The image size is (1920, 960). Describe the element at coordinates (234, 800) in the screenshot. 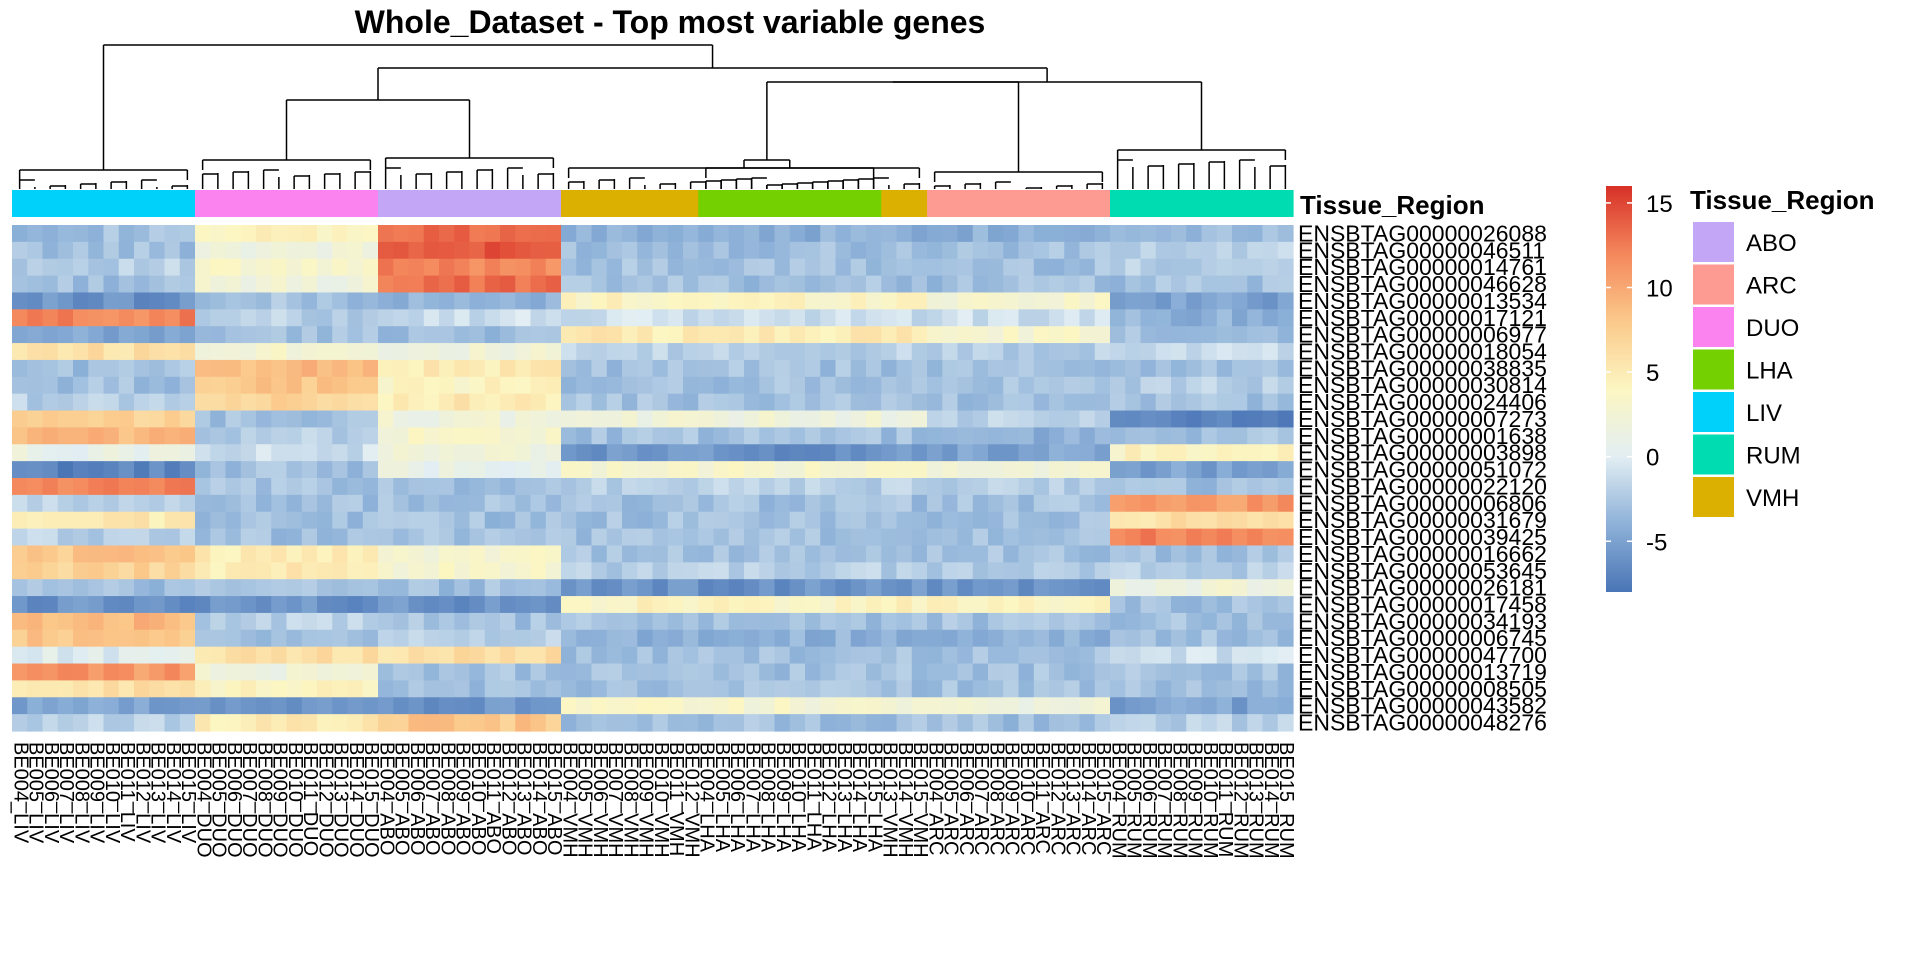

I see `sample-label: BE006_DUO` at that location.